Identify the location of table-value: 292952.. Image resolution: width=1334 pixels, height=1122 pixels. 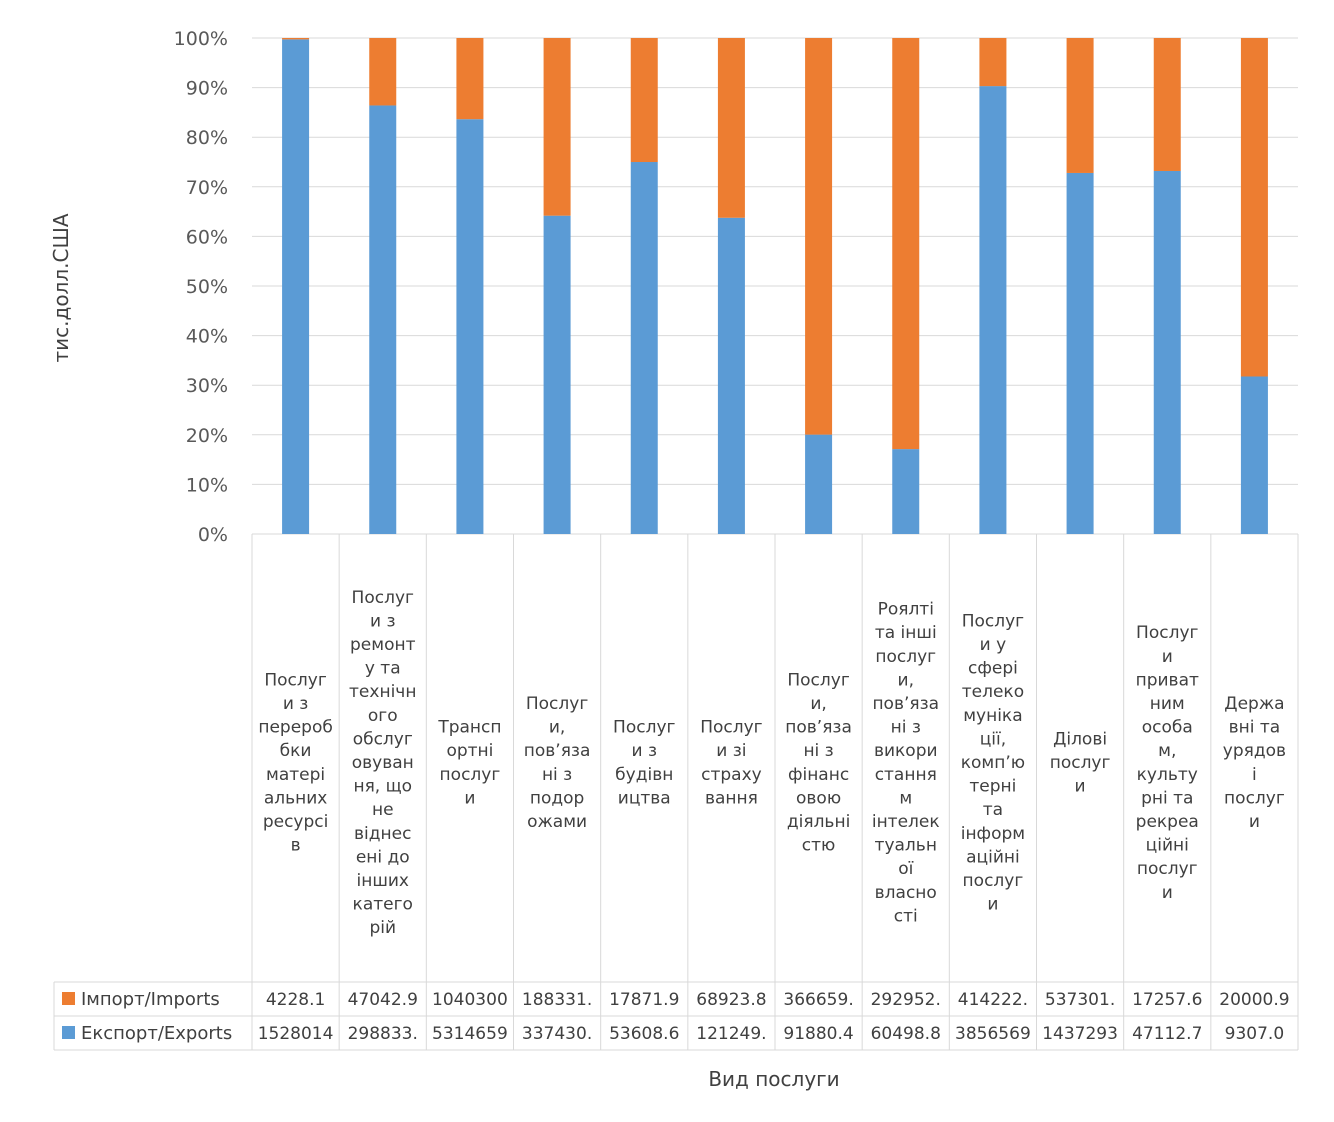
(906, 1000).